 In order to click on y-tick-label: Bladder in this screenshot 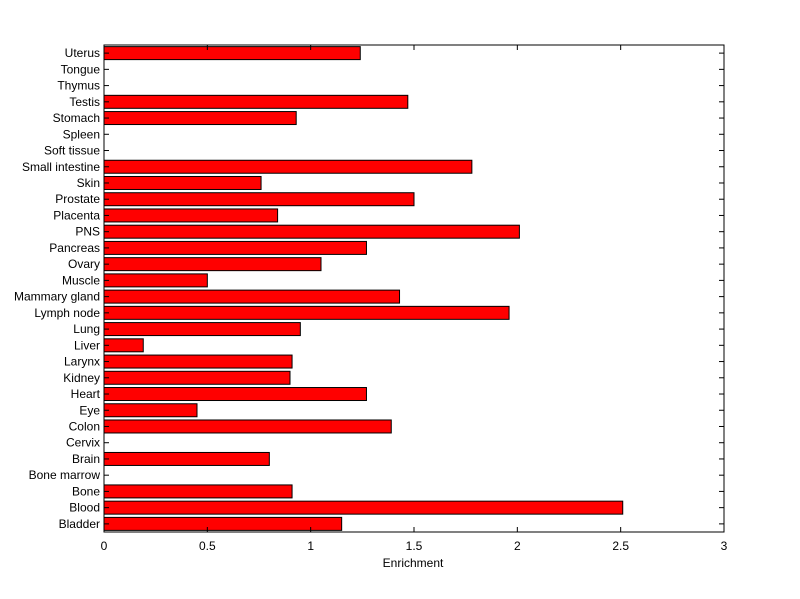, I will do `click(79, 524)`.